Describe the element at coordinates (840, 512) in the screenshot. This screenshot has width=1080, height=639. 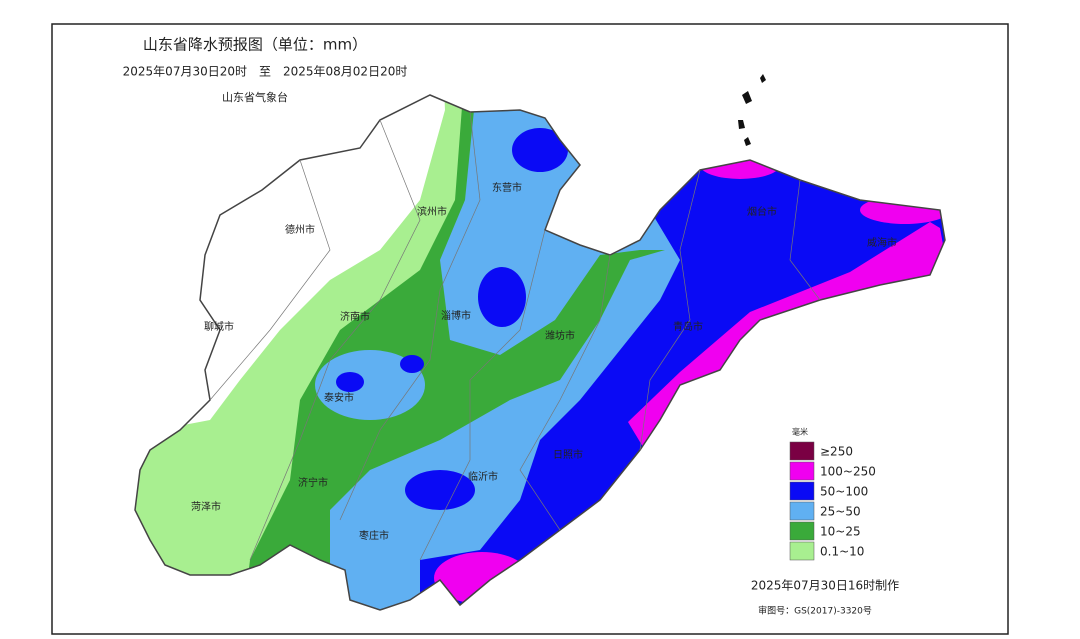
I see `legend-label: 25~50` at that location.